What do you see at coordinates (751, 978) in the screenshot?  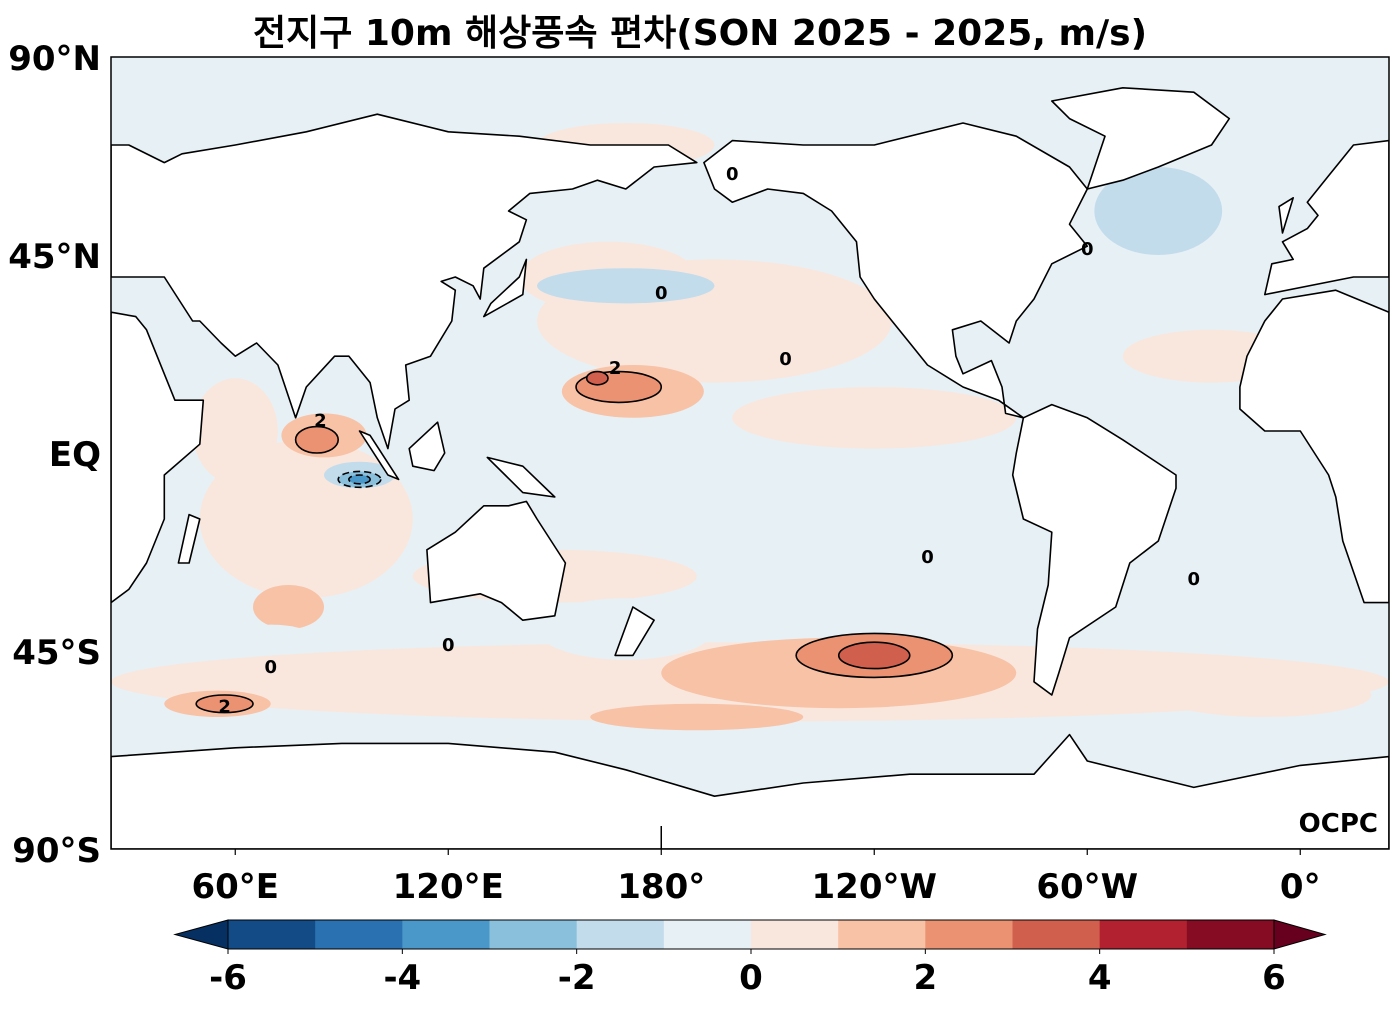 I see `colorbar-tick-label: 0` at bounding box center [751, 978].